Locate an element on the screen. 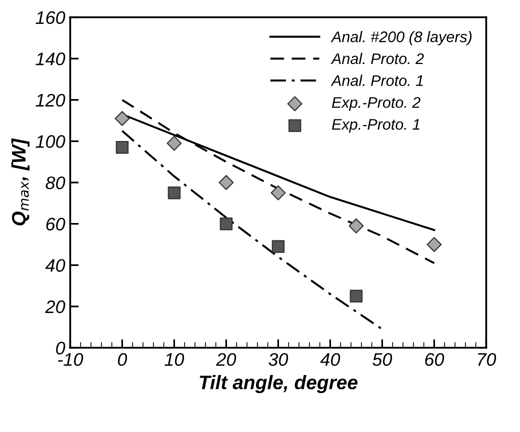 This screenshot has width=520, height=432. legend-label: Anal. #200 (8 layers) is located at coordinates (401, 38).